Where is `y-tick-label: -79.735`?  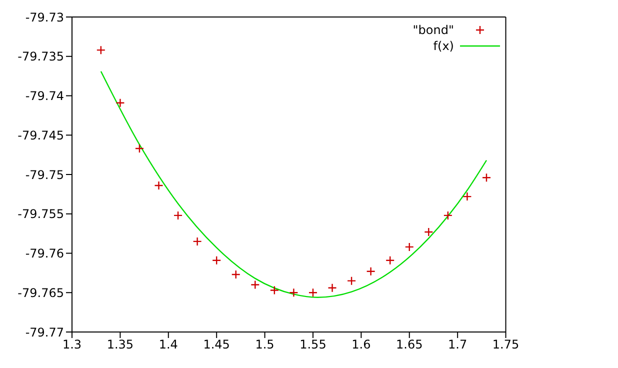 y-tick-label: -79.735 is located at coordinates (41, 57).